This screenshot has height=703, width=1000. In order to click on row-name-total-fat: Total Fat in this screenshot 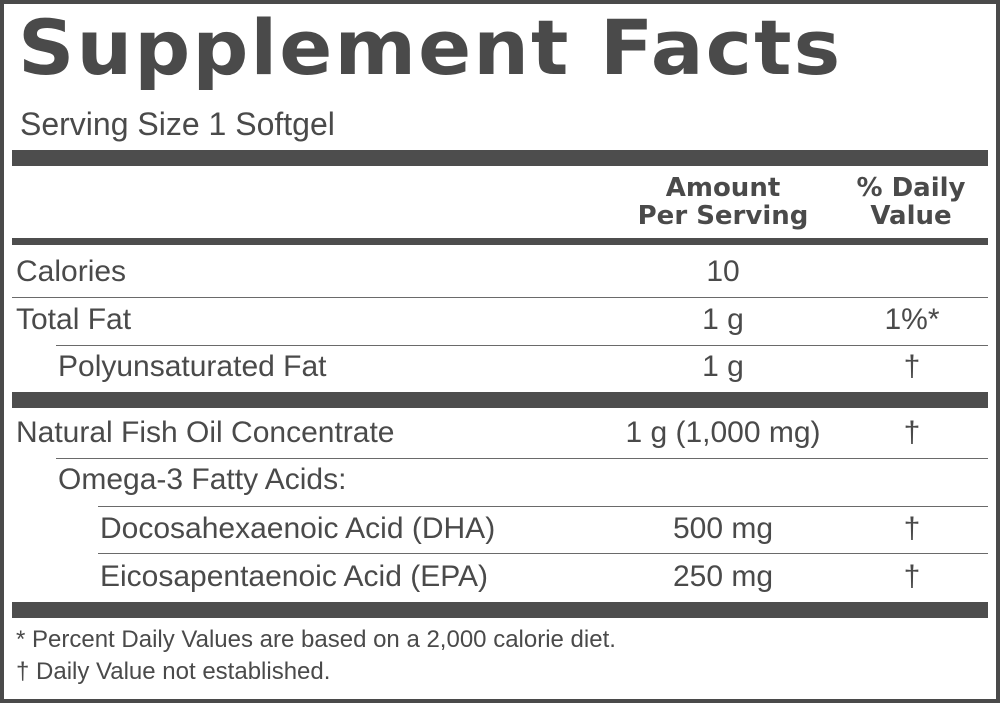, I will do `click(74, 319)`.